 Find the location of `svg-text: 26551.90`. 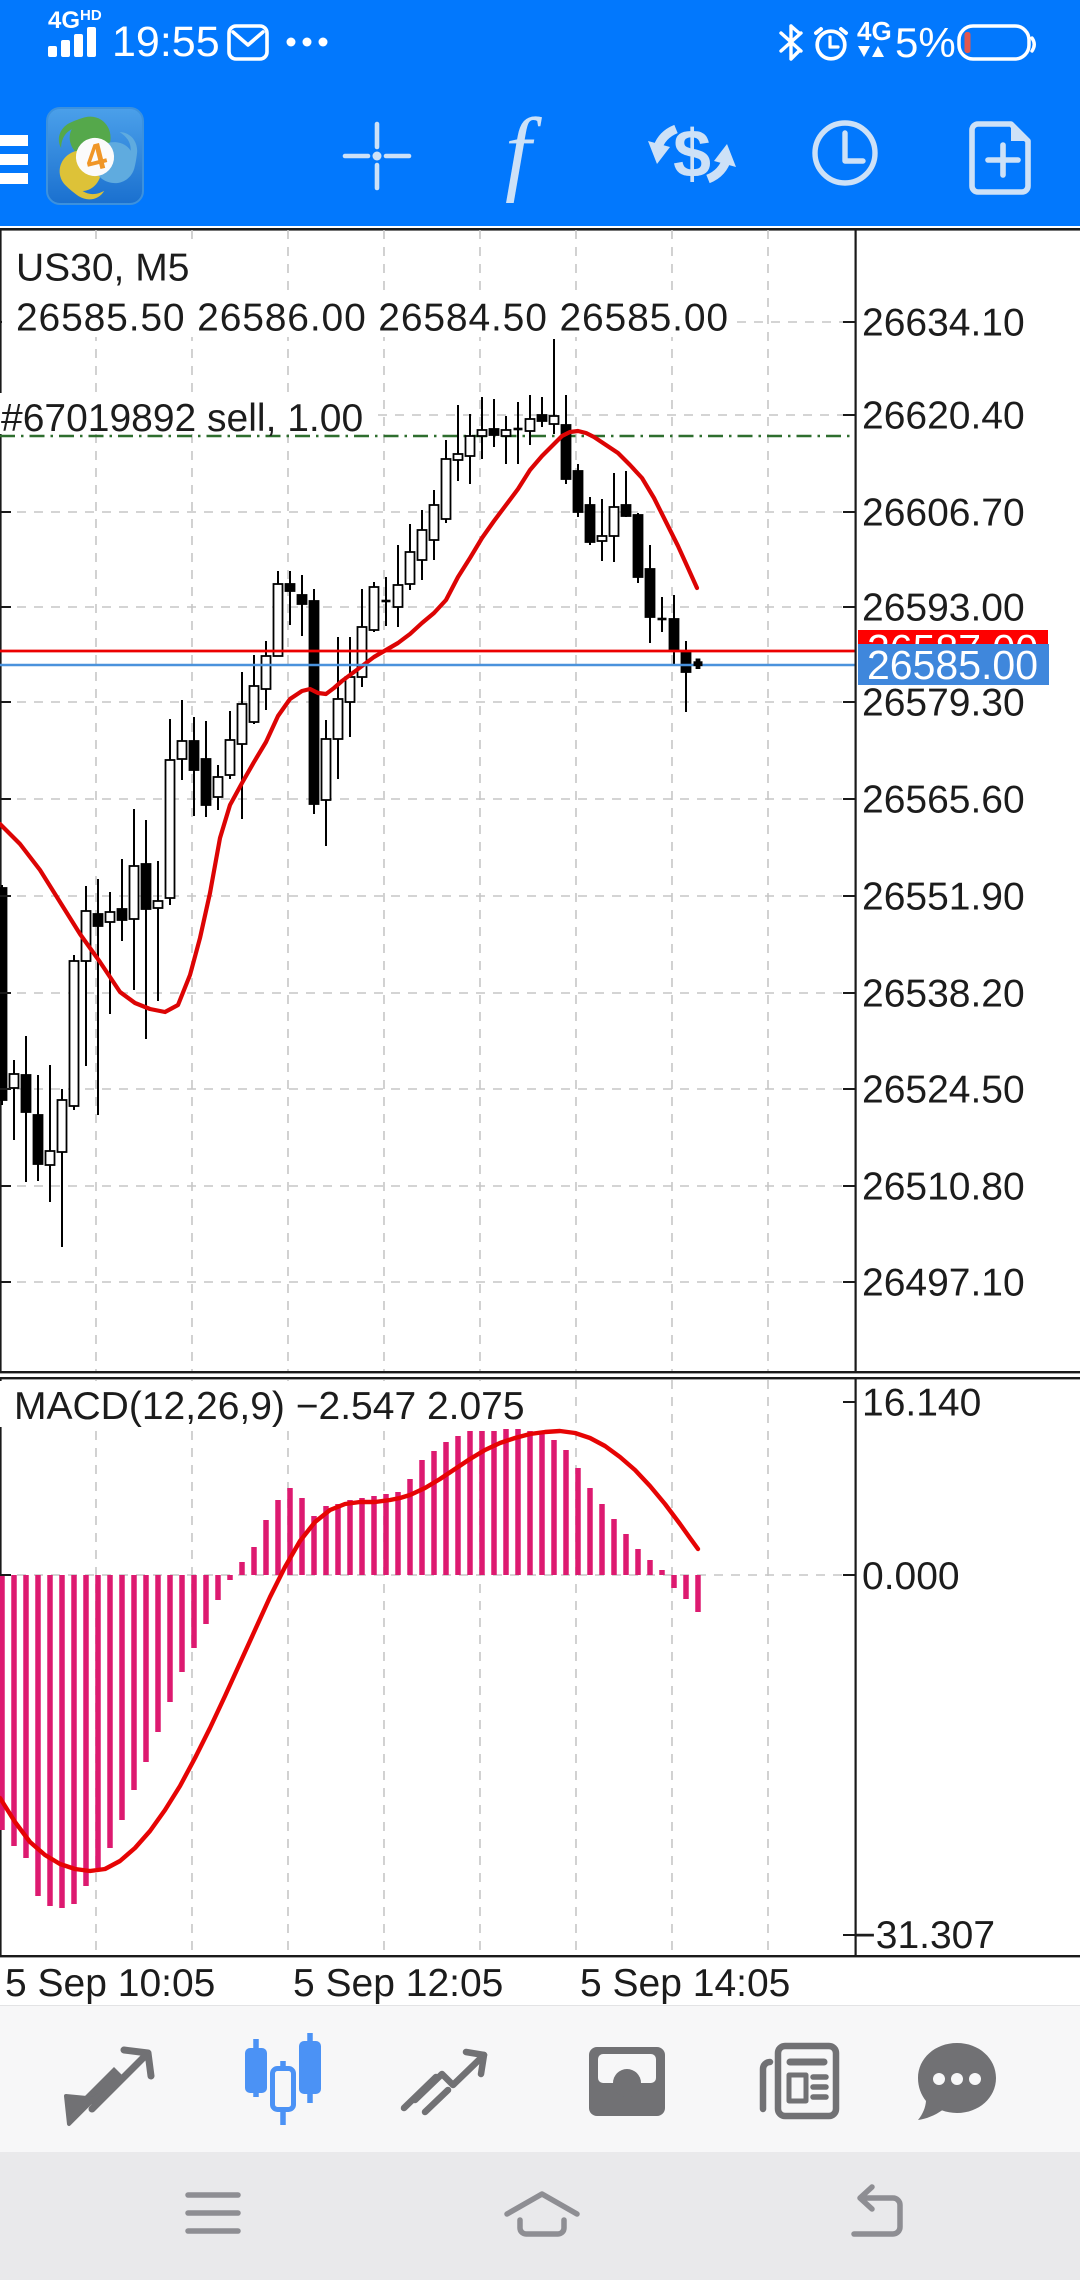

svg-text: 26551.90 is located at coordinates (943, 897).